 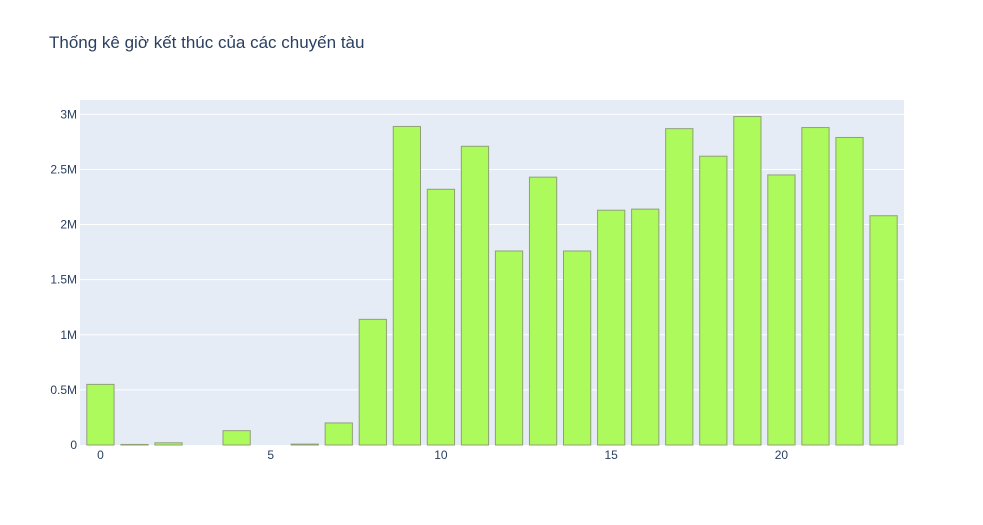 I want to click on y-tick-label: 3M, so click(x=68, y=114).